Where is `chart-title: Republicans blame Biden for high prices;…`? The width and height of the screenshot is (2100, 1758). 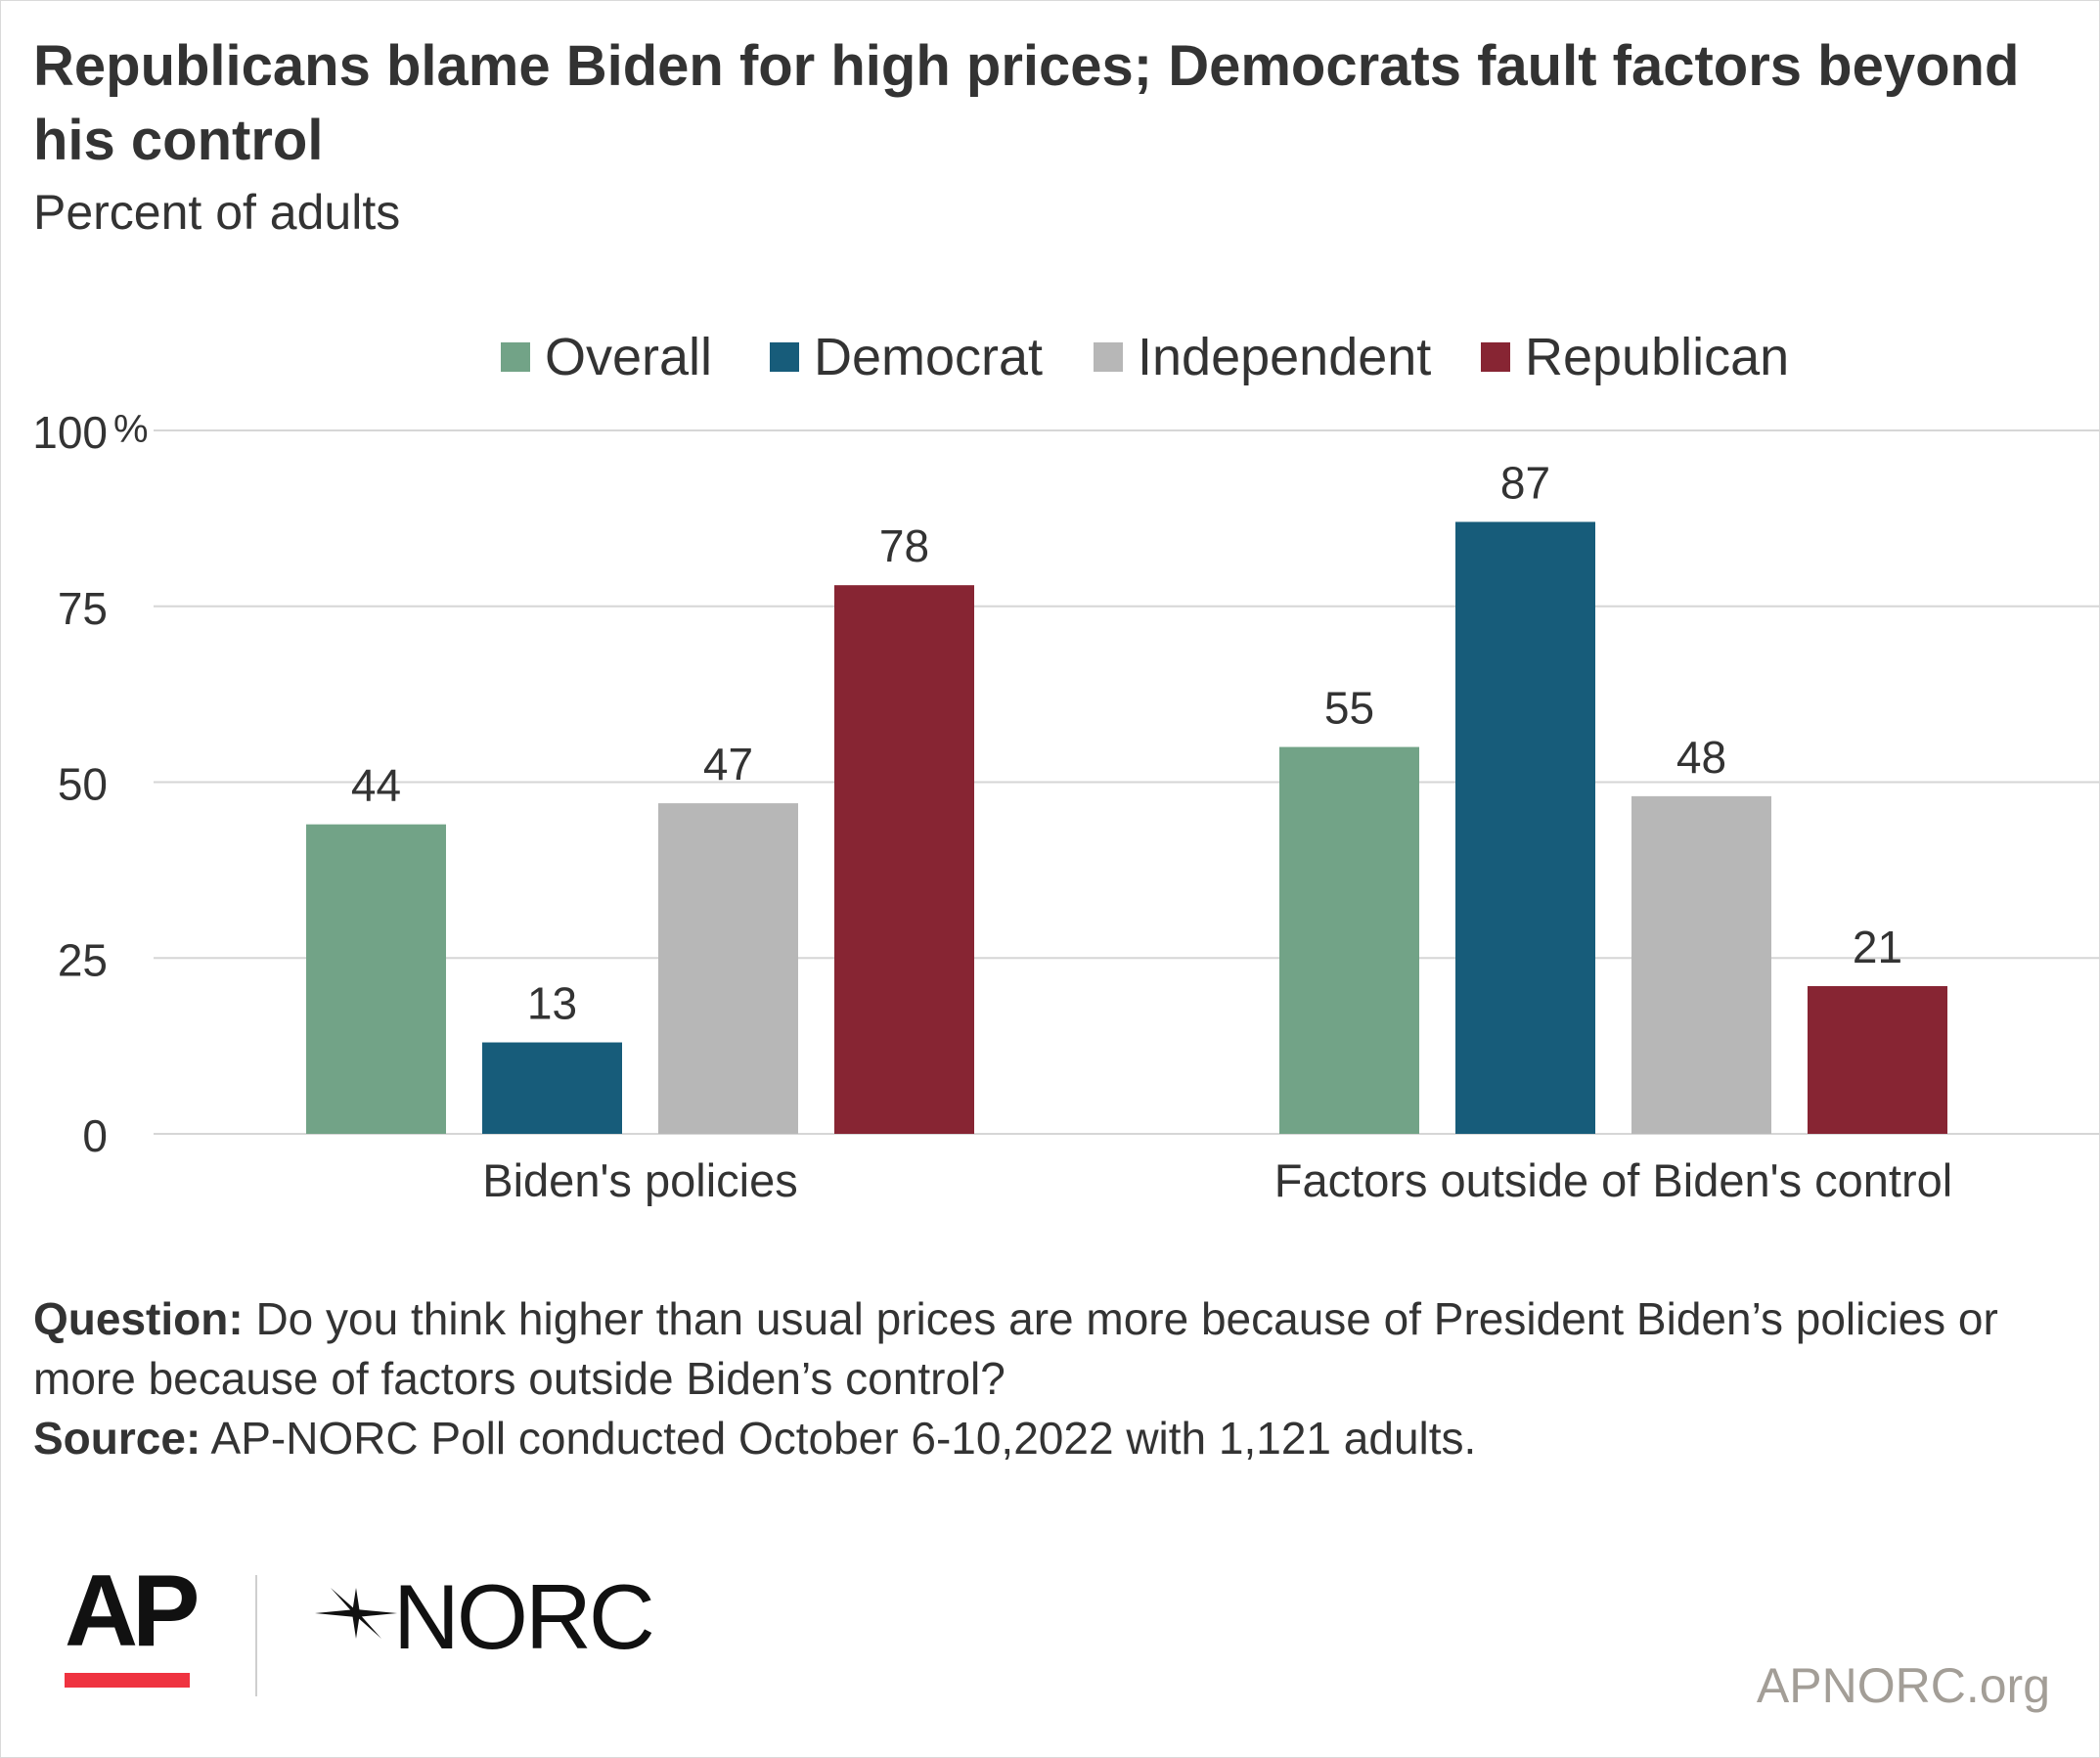
chart-title: Republicans blame Biden for high prices;… is located at coordinates (1027, 103).